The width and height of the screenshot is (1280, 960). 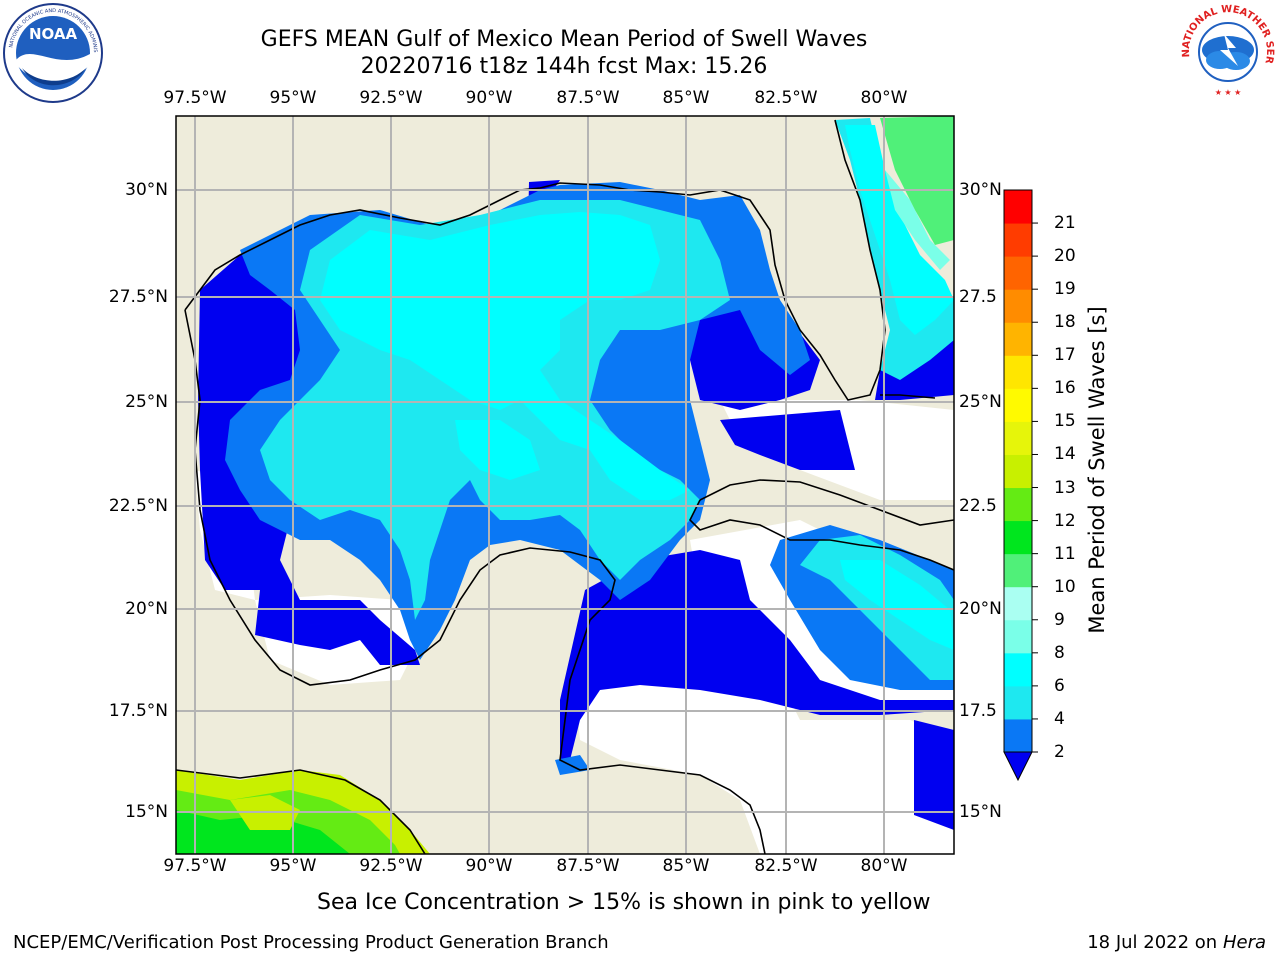 I want to click on colorbar, so click(x=1020, y=485).